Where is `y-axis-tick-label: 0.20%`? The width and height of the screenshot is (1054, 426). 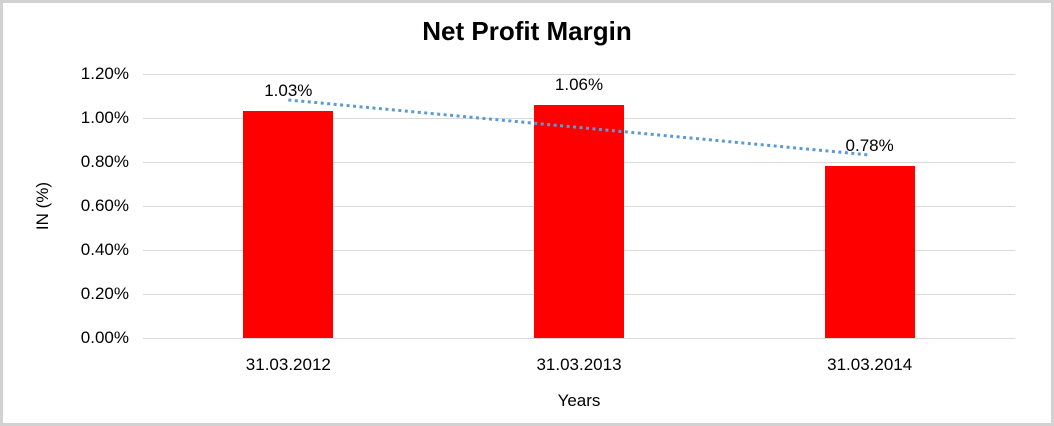
y-axis-tick-label: 0.20% is located at coordinates (104, 293).